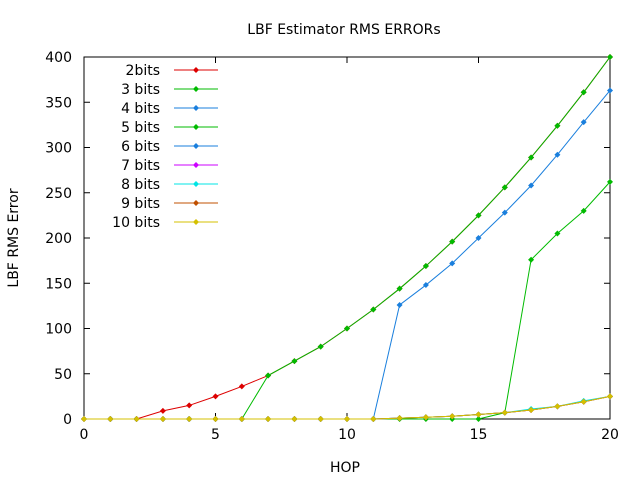  What do you see at coordinates (343, 30) in the screenshot?
I see `chart-title: LBF Estimator RMS ERRORs` at bounding box center [343, 30].